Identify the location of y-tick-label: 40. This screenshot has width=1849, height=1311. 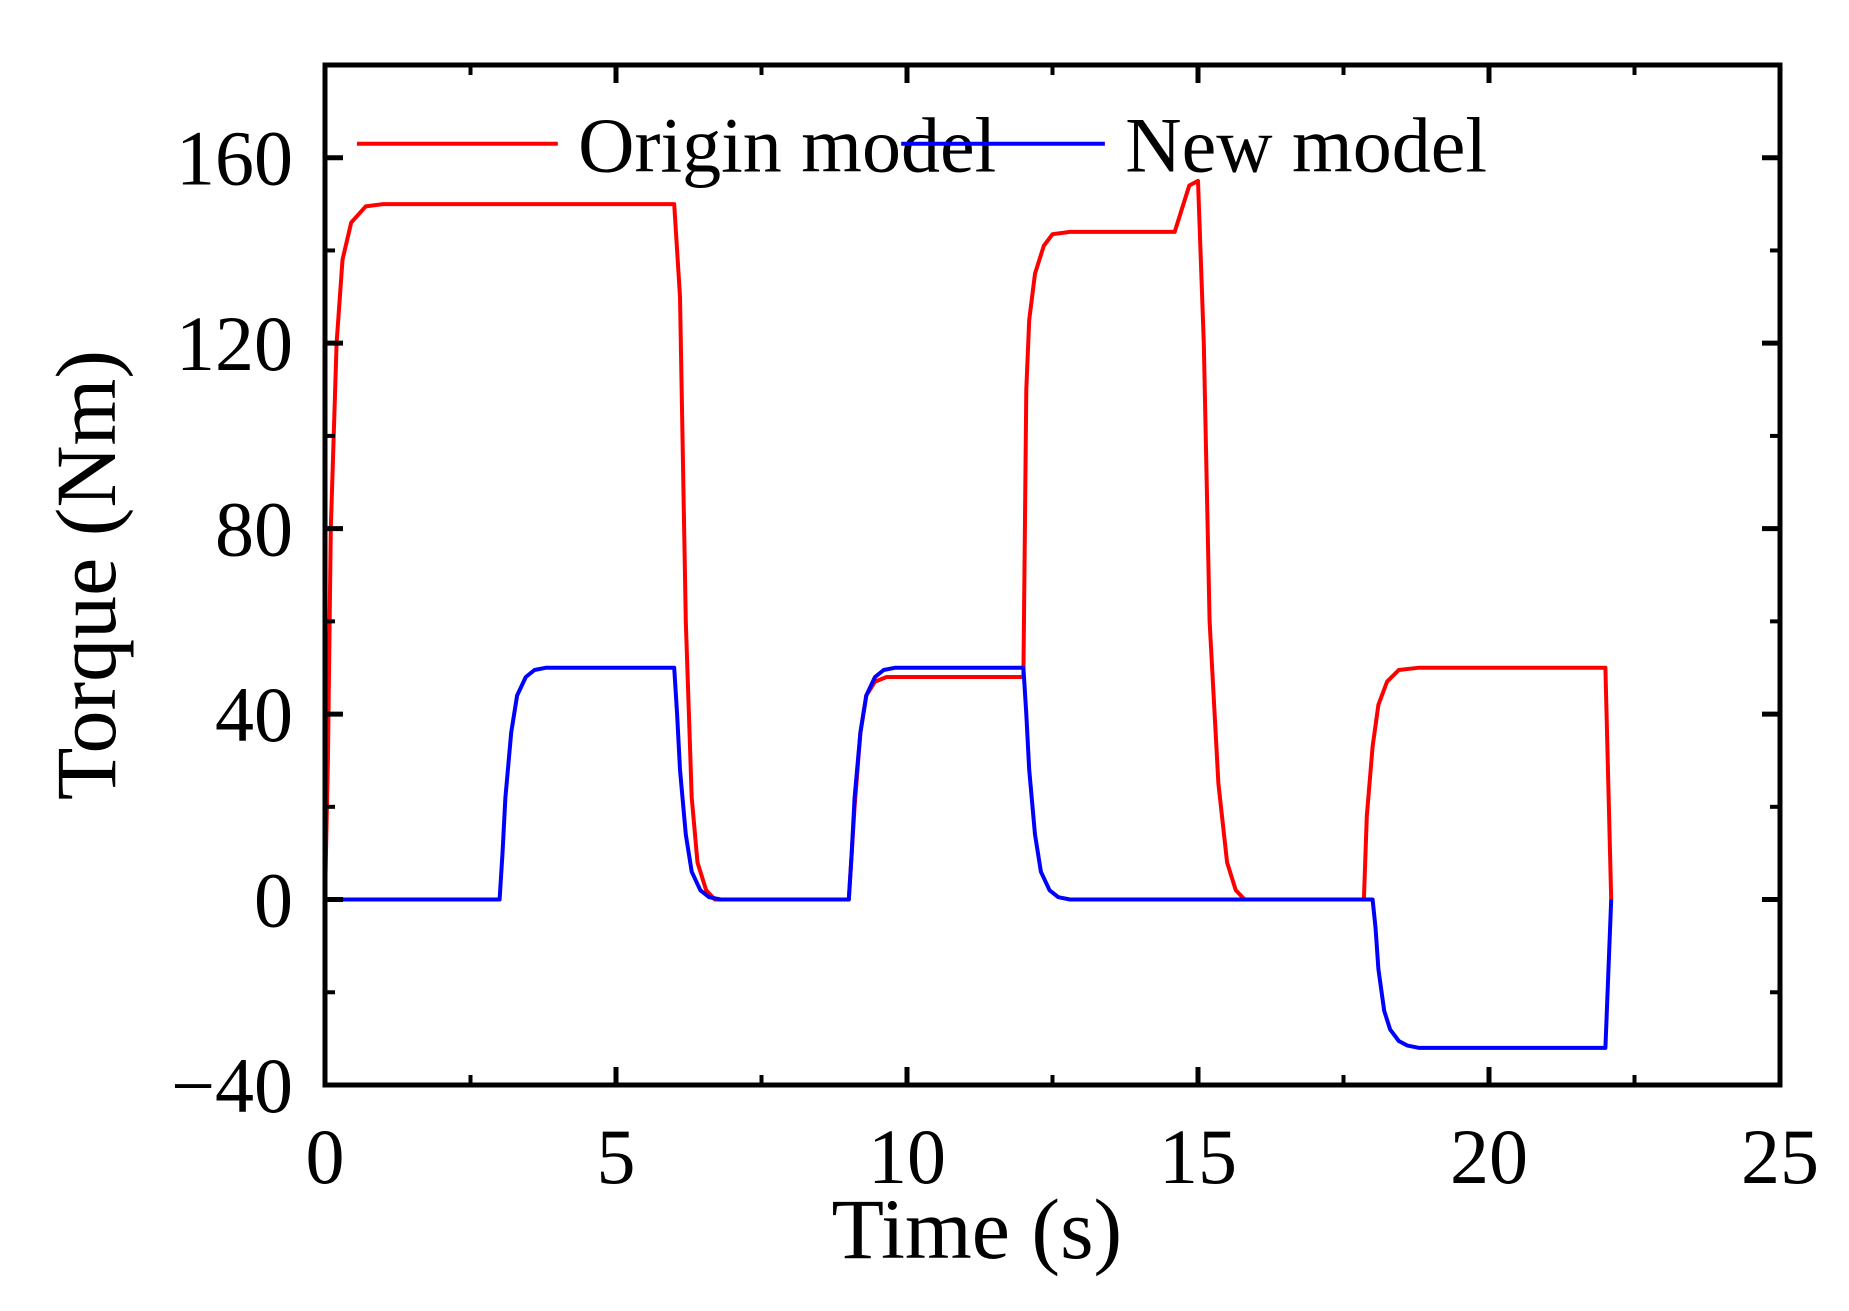
(254, 714).